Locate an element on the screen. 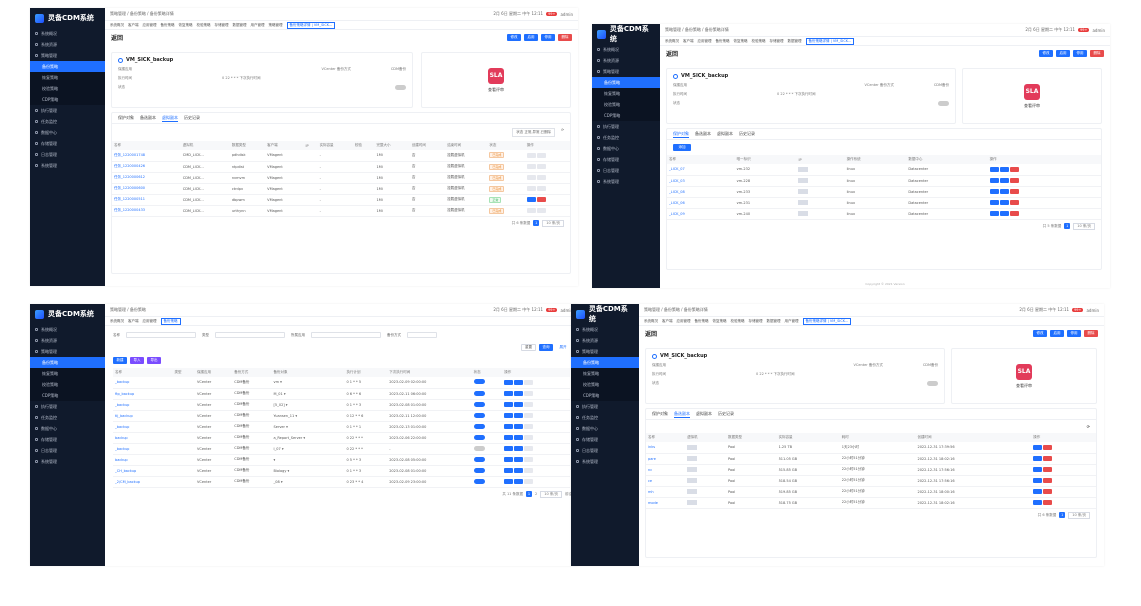  nav-item-resources: 系统资源 is located at coordinates (67, 44).